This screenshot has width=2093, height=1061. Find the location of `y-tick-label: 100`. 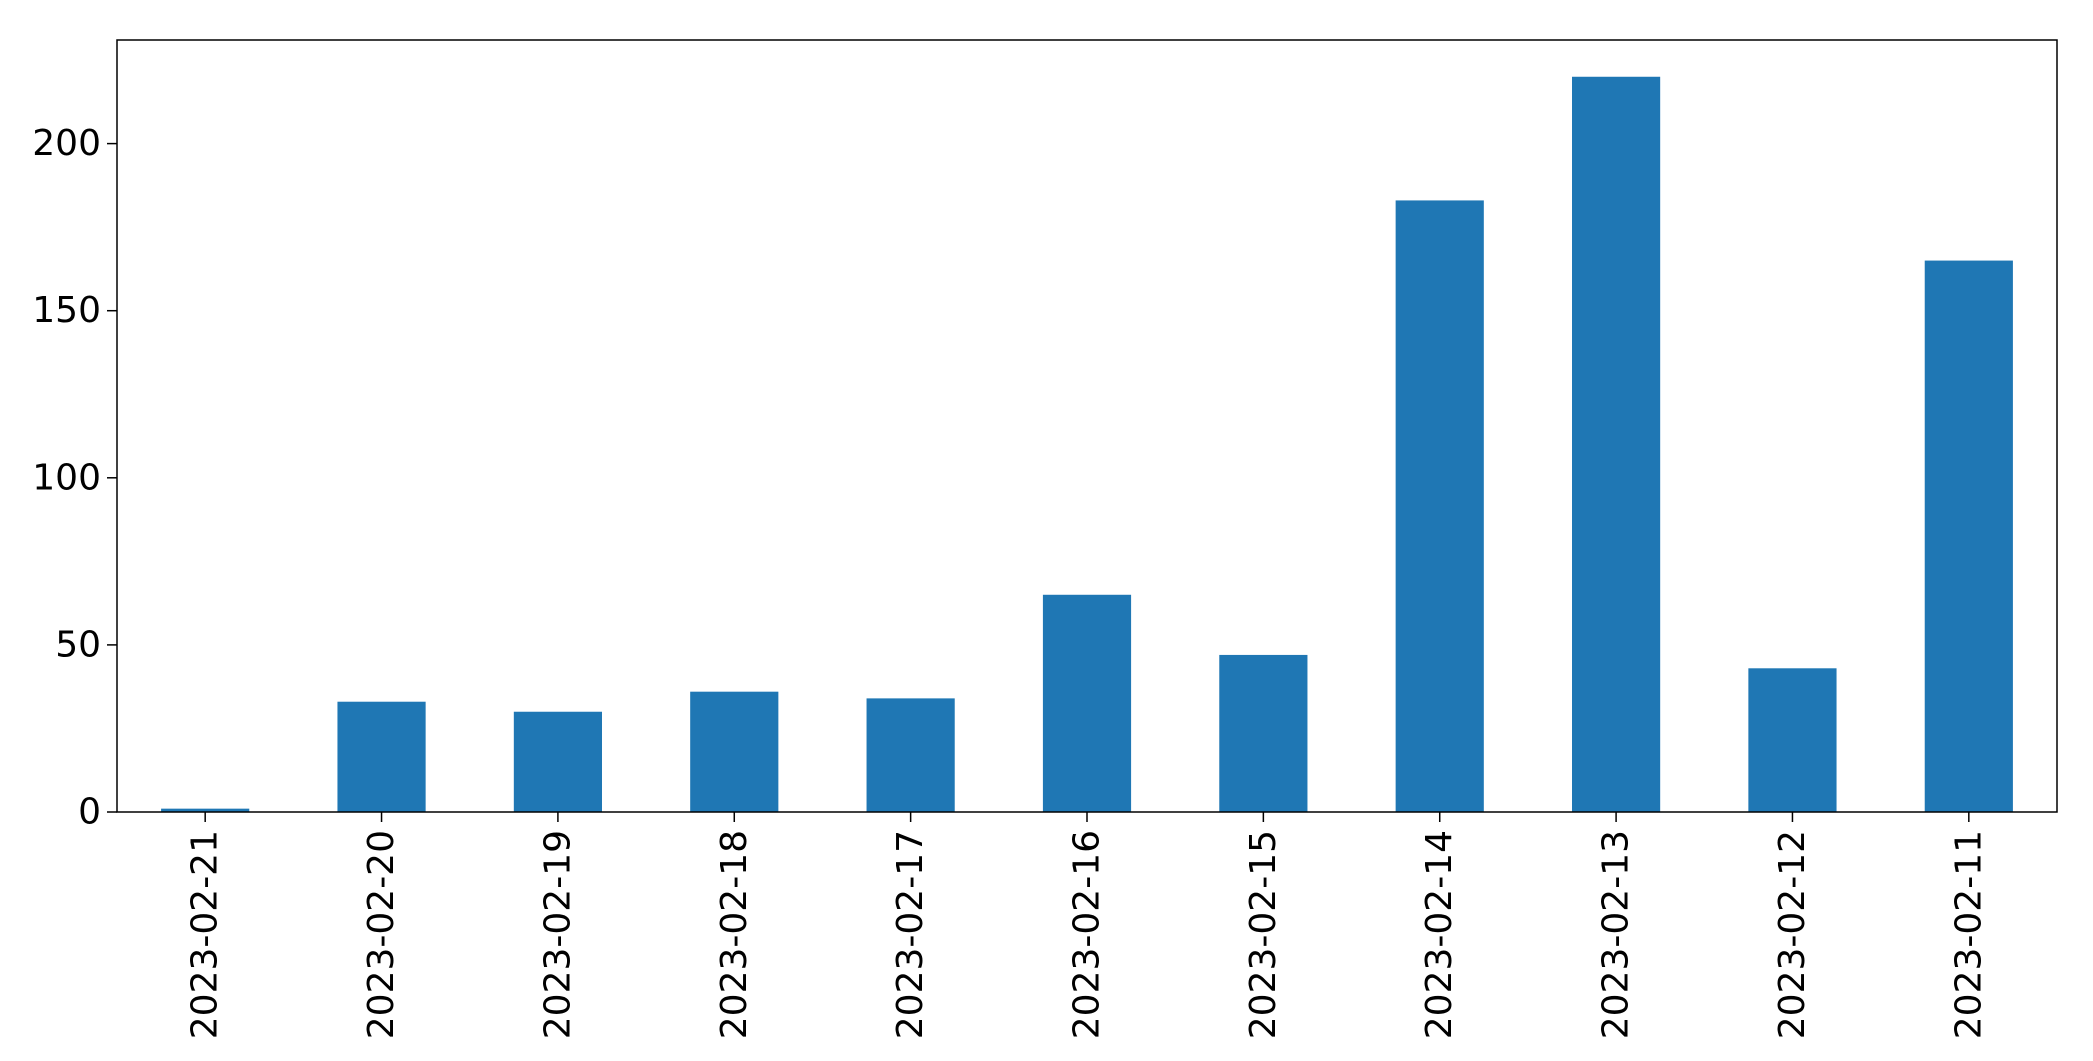

y-tick-label: 100 is located at coordinates (66, 477).